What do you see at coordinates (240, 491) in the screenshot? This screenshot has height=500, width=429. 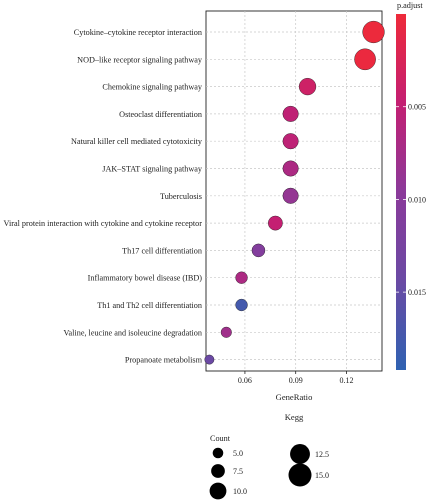 I see `size-legend-label: 10.0` at bounding box center [240, 491].